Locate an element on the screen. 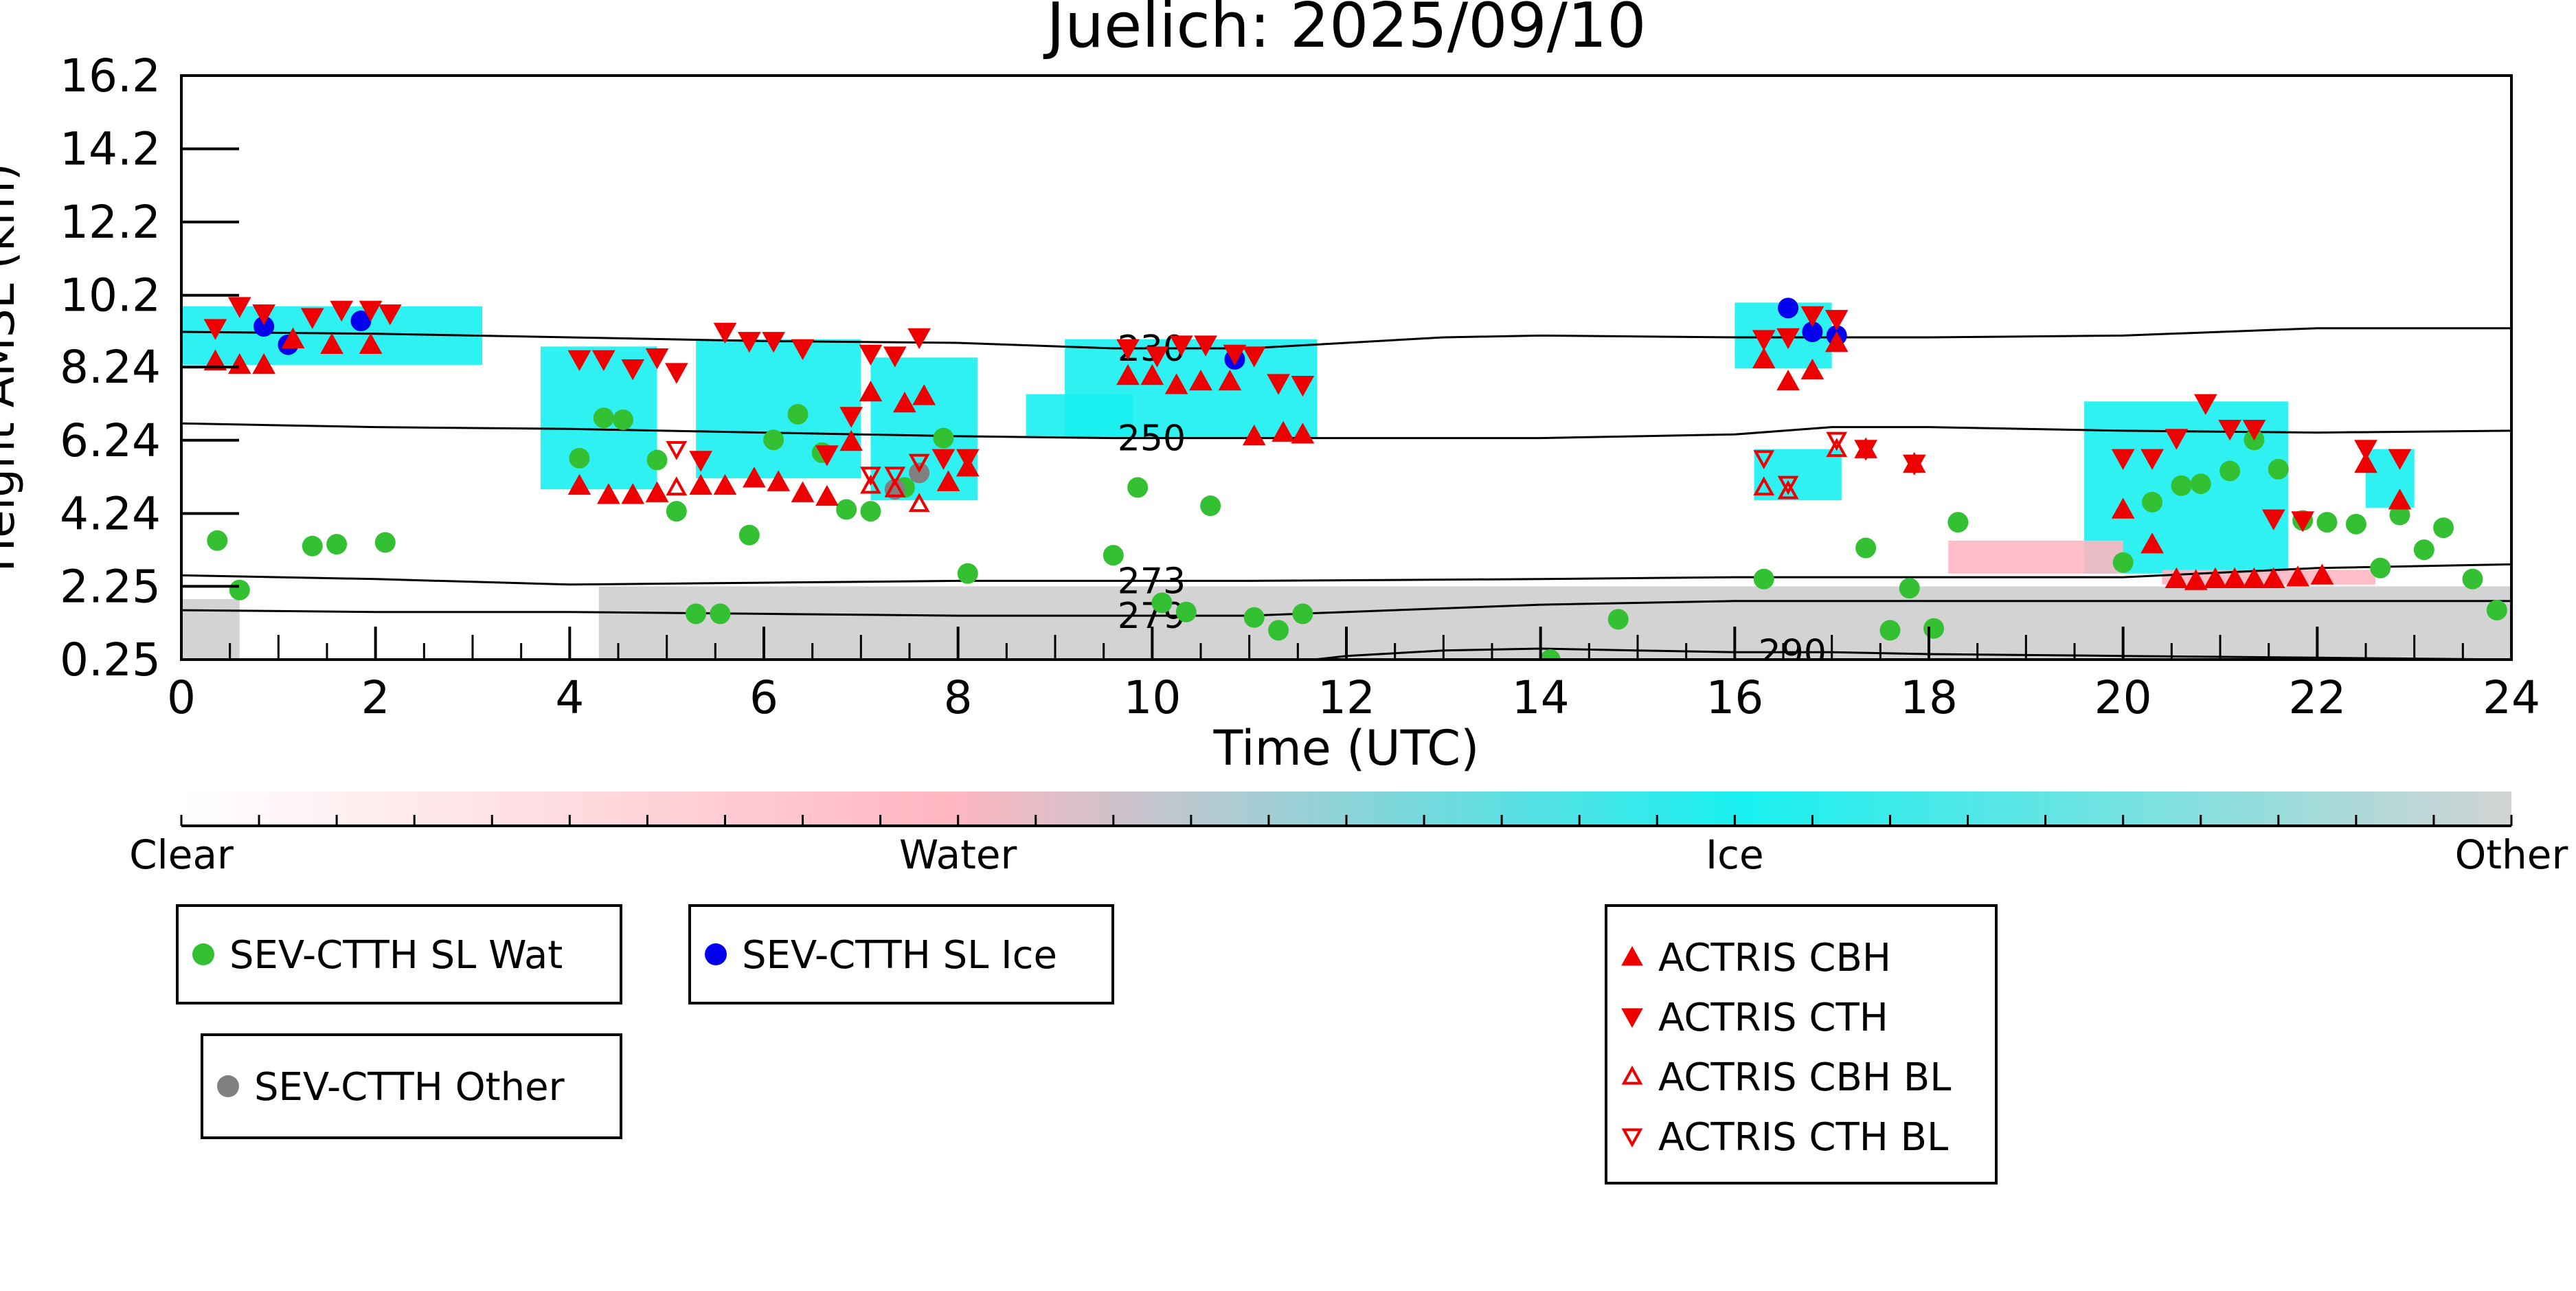 Image resolution: width=2576 pixels, height=1291 pixels. y-tick-label: 0.25 is located at coordinates (110, 659).